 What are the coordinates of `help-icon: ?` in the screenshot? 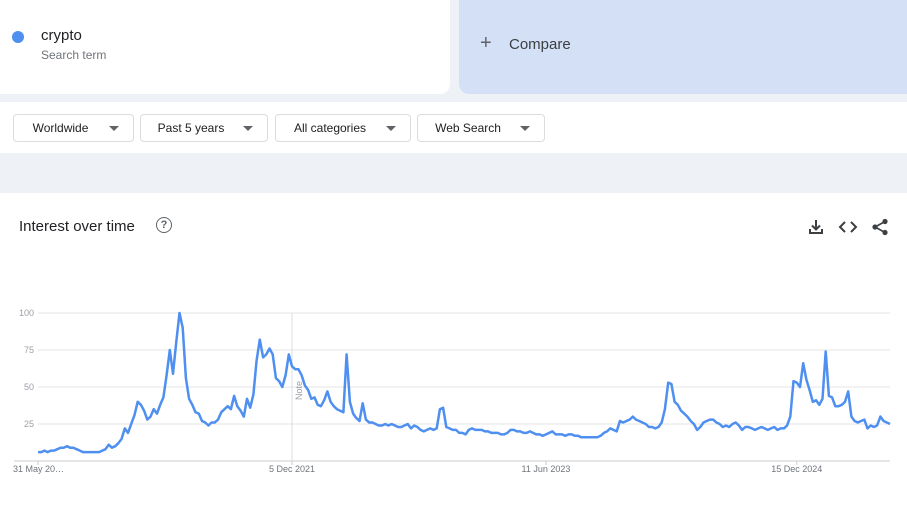 It's located at (164, 225).